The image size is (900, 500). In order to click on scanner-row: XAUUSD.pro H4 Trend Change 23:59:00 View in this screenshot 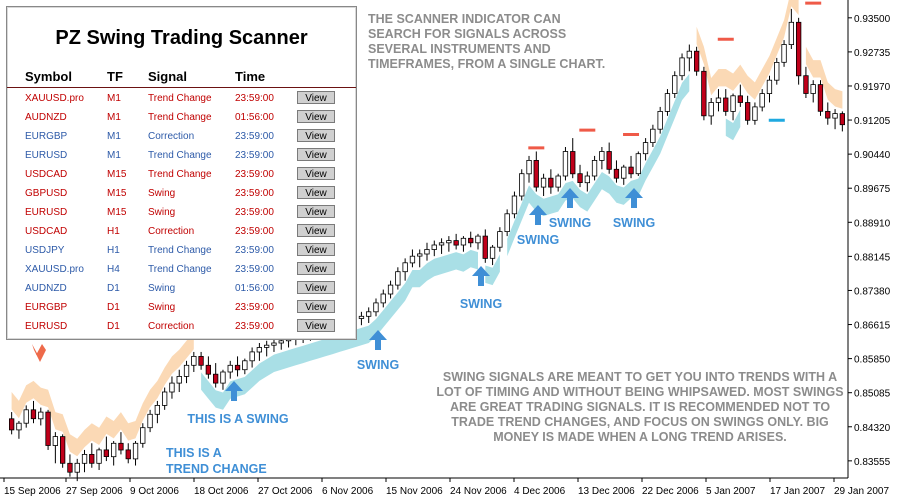, I will do `click(181, 270)`.